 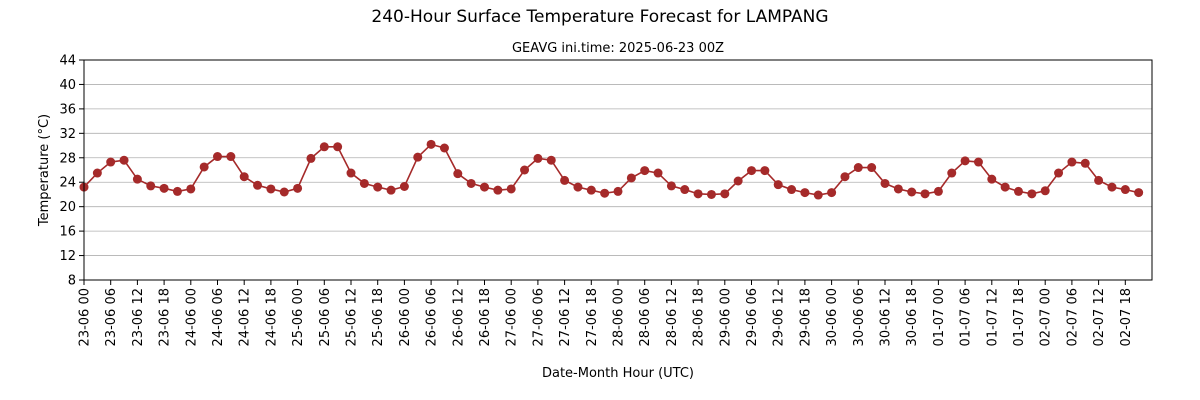 What do you see at coordinates (67, 158) in the screenshot?
I see `y-tick-label: 28` at bounding box center [67, 158].